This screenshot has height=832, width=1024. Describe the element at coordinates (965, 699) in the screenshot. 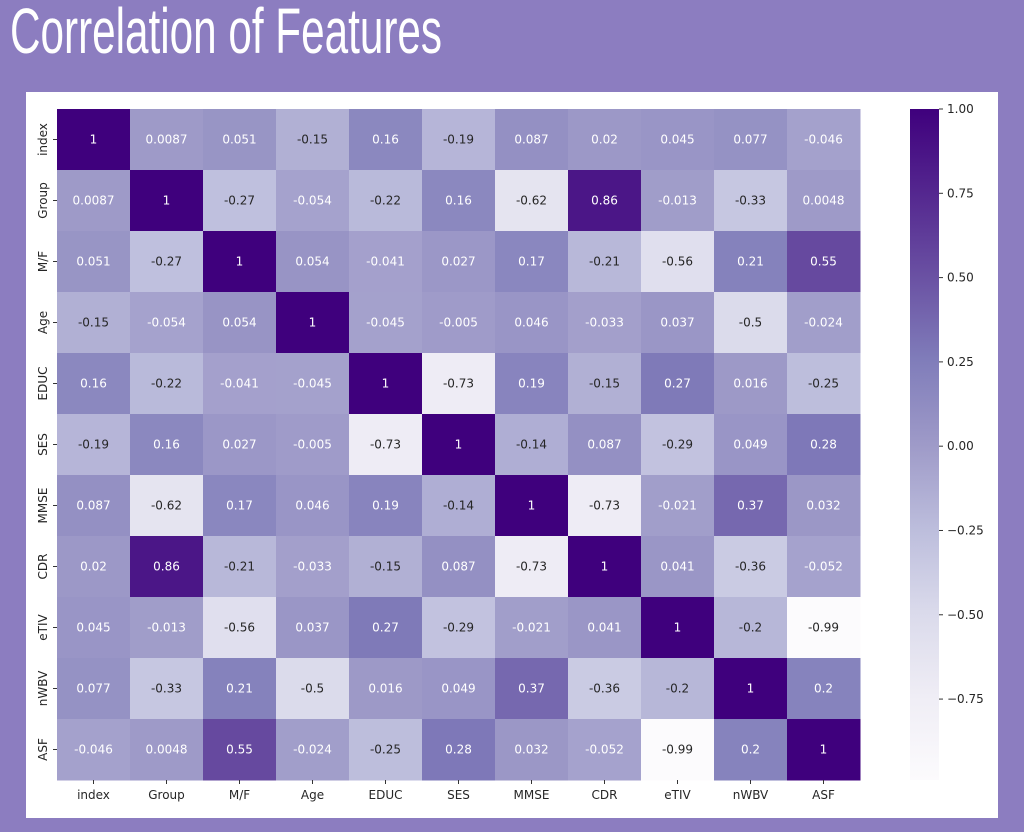

I see `colorbar-tick-label: −0.75` at that location.